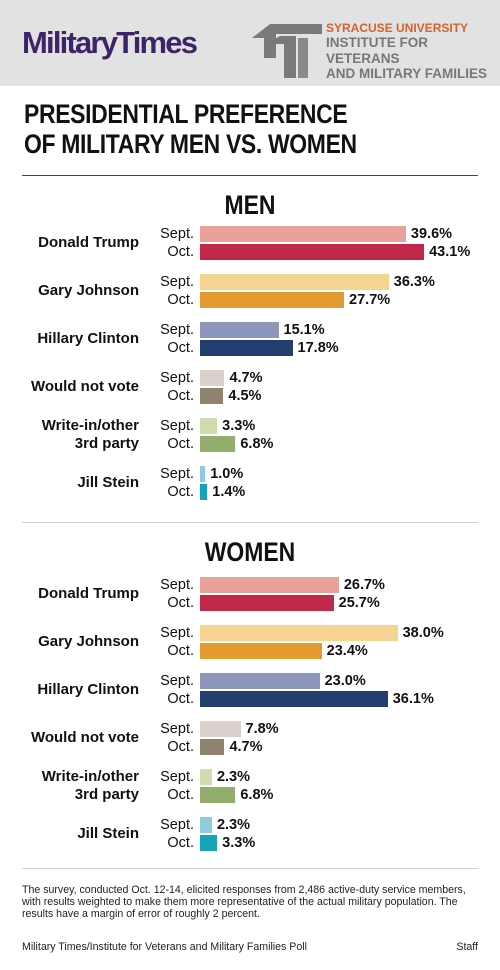 The image size is (500, 970). I want to click on men-write-in-other-3rd-party-oct-bar, so click(218, 444).